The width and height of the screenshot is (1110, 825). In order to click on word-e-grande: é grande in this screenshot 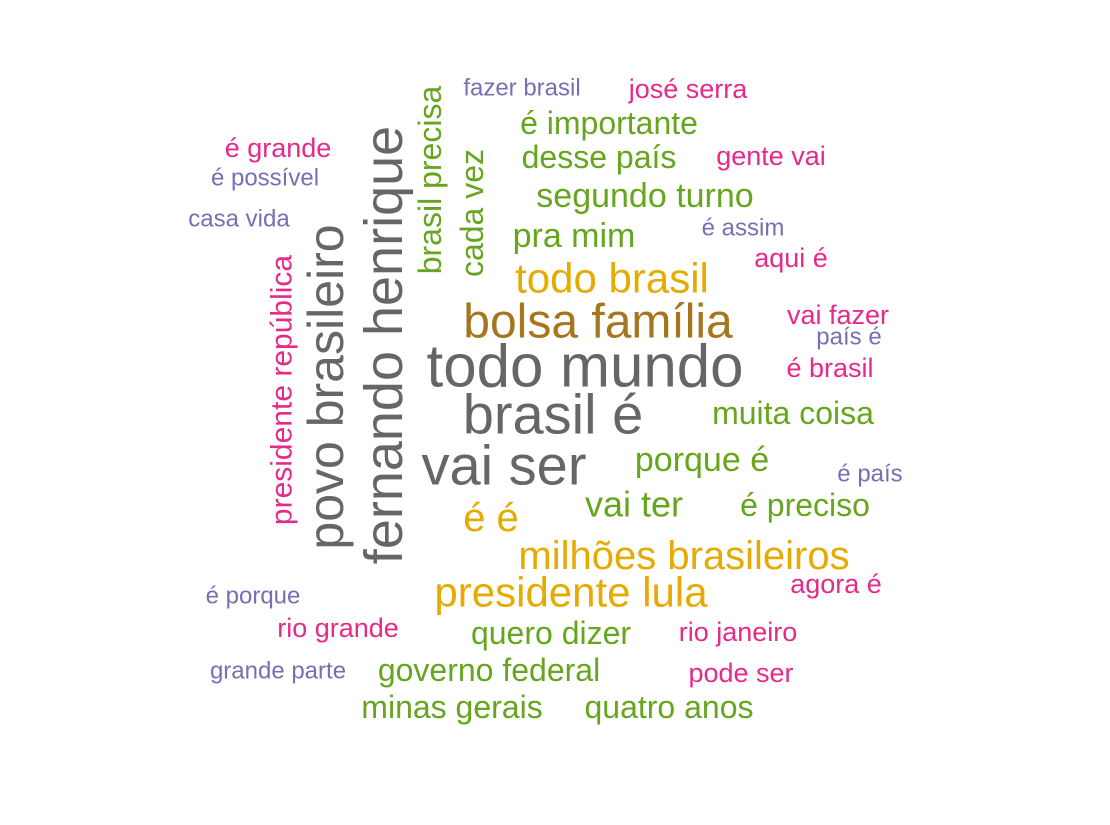, I will do `click(278, 148)`.